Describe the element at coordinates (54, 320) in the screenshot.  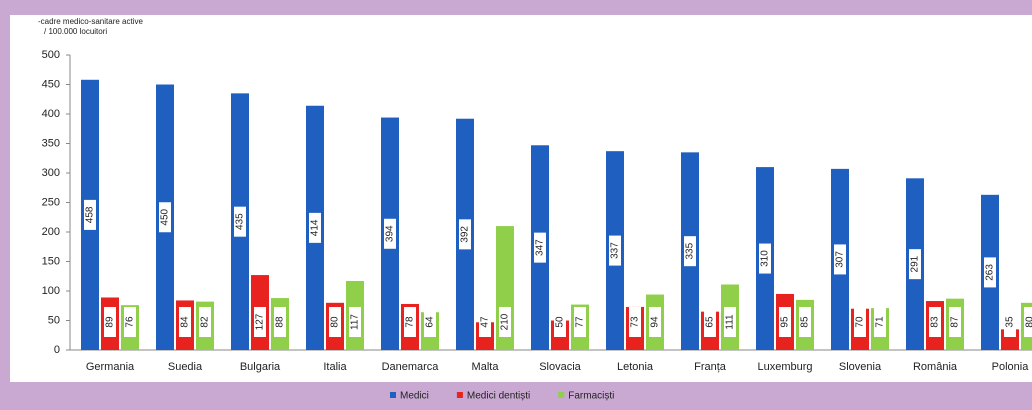
I see `y-tick-label: 50` at that location.